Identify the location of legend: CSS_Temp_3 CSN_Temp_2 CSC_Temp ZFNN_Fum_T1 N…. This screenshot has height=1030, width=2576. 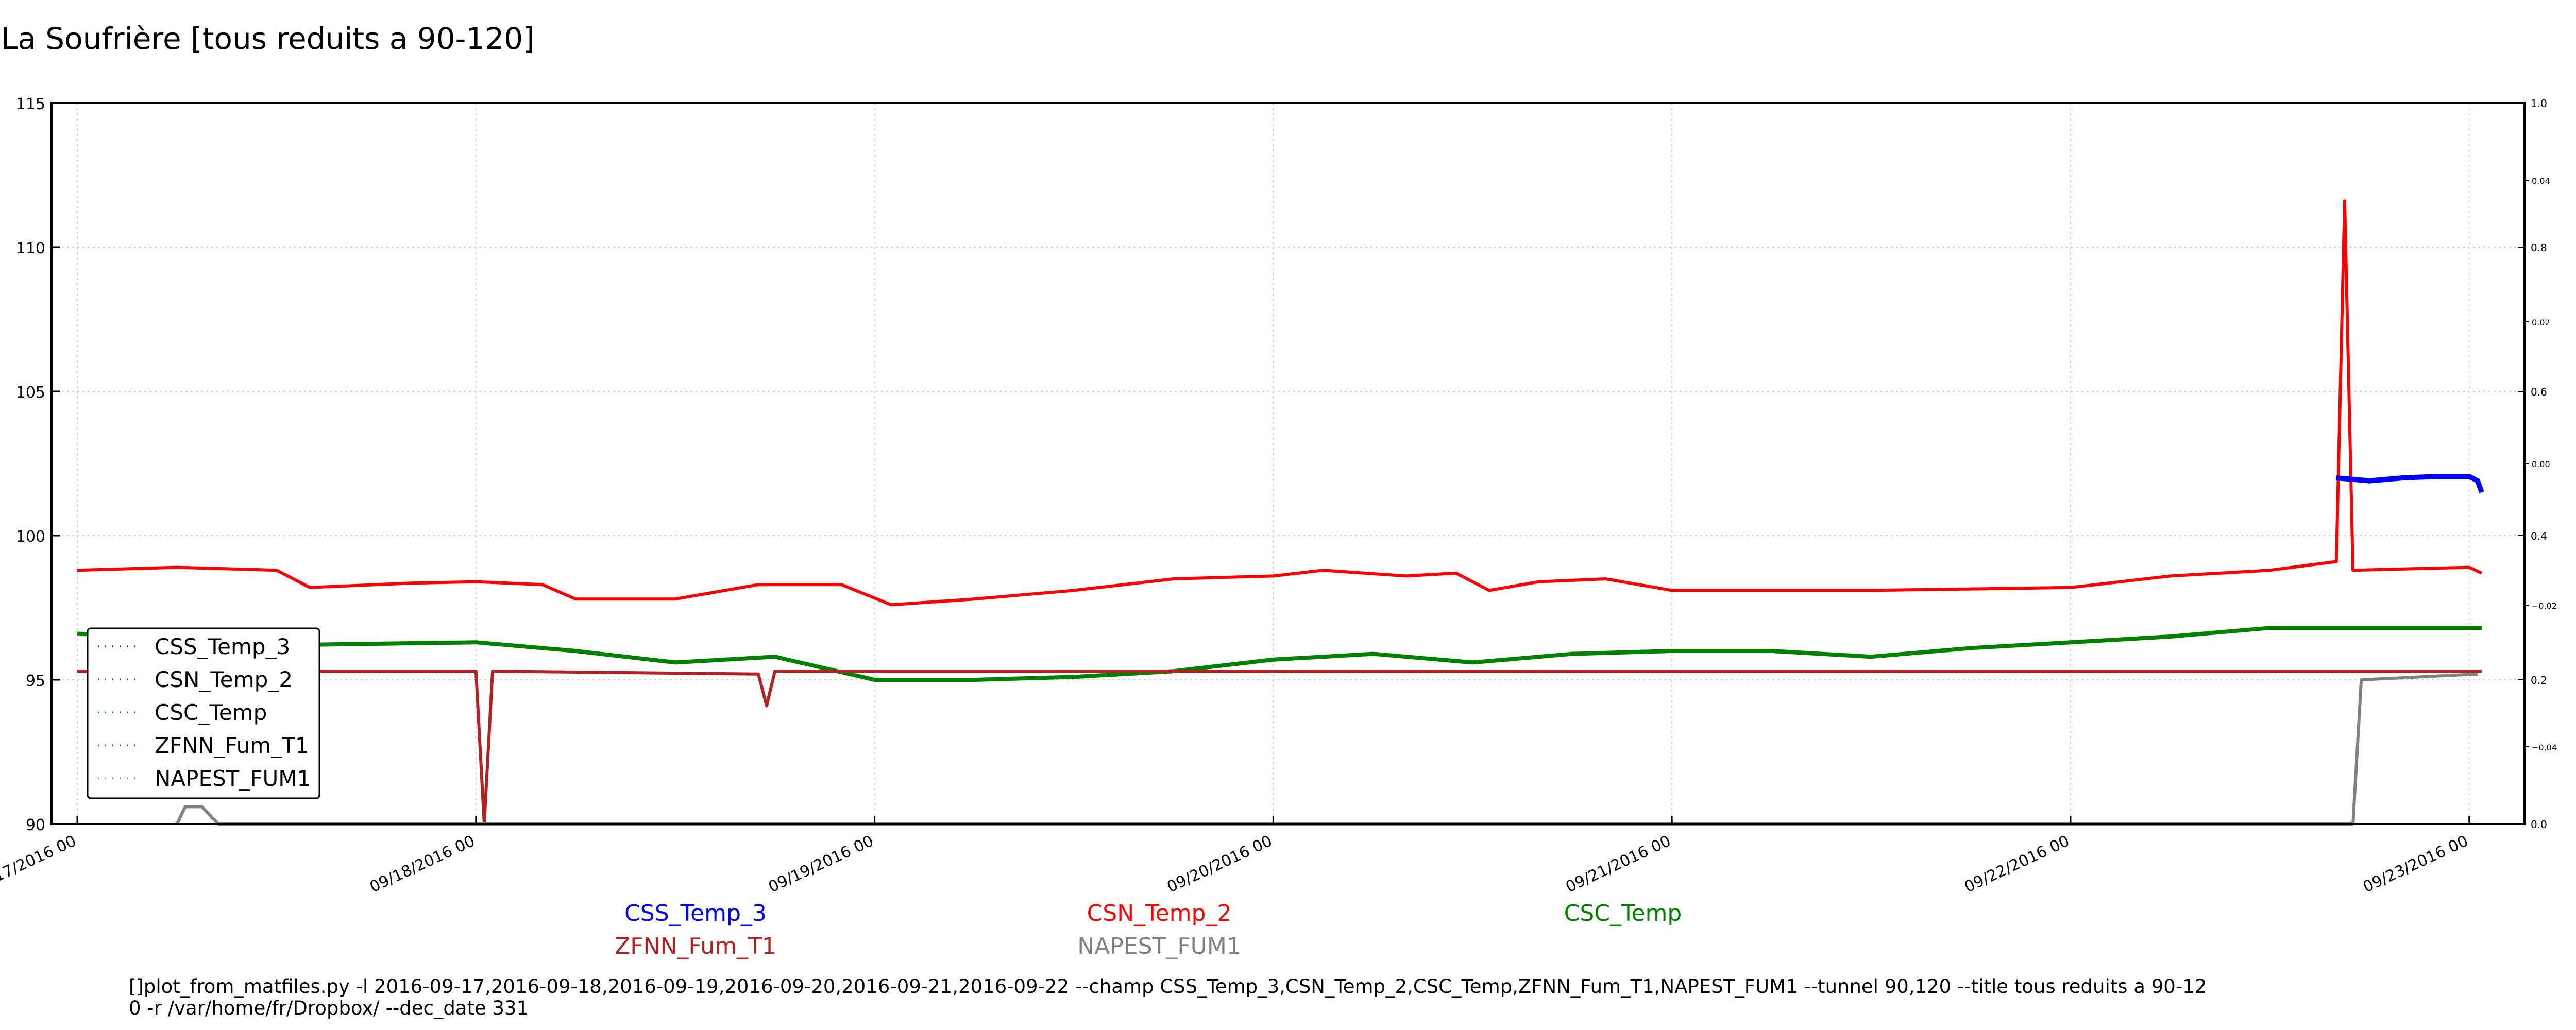
(203, 713).